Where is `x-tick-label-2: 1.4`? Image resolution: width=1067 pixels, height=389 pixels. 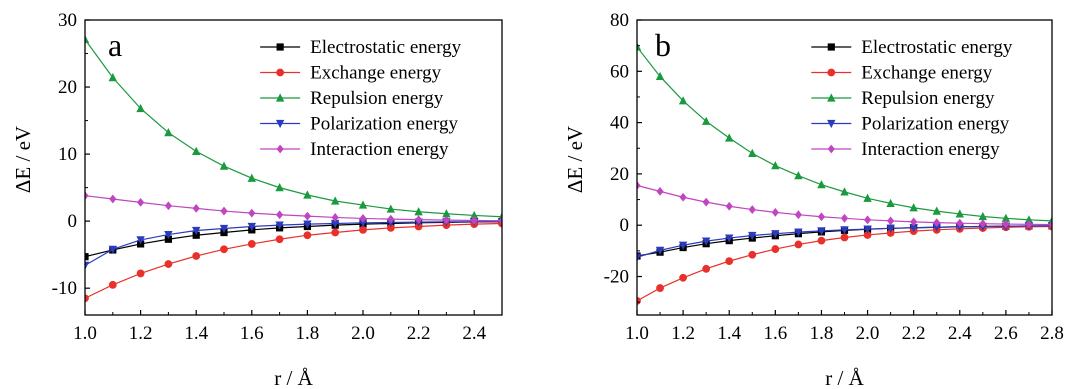
x-tick-label-2: 1.4 is located at coordinates (729, 333).